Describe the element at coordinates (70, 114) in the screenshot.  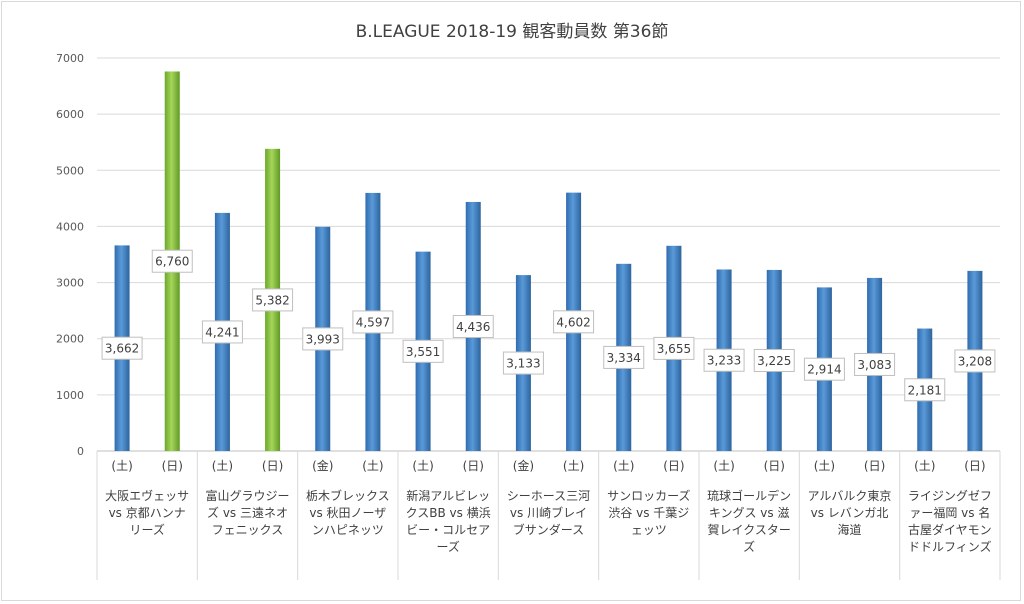
I see `y-tick-label: 6000` at that location.